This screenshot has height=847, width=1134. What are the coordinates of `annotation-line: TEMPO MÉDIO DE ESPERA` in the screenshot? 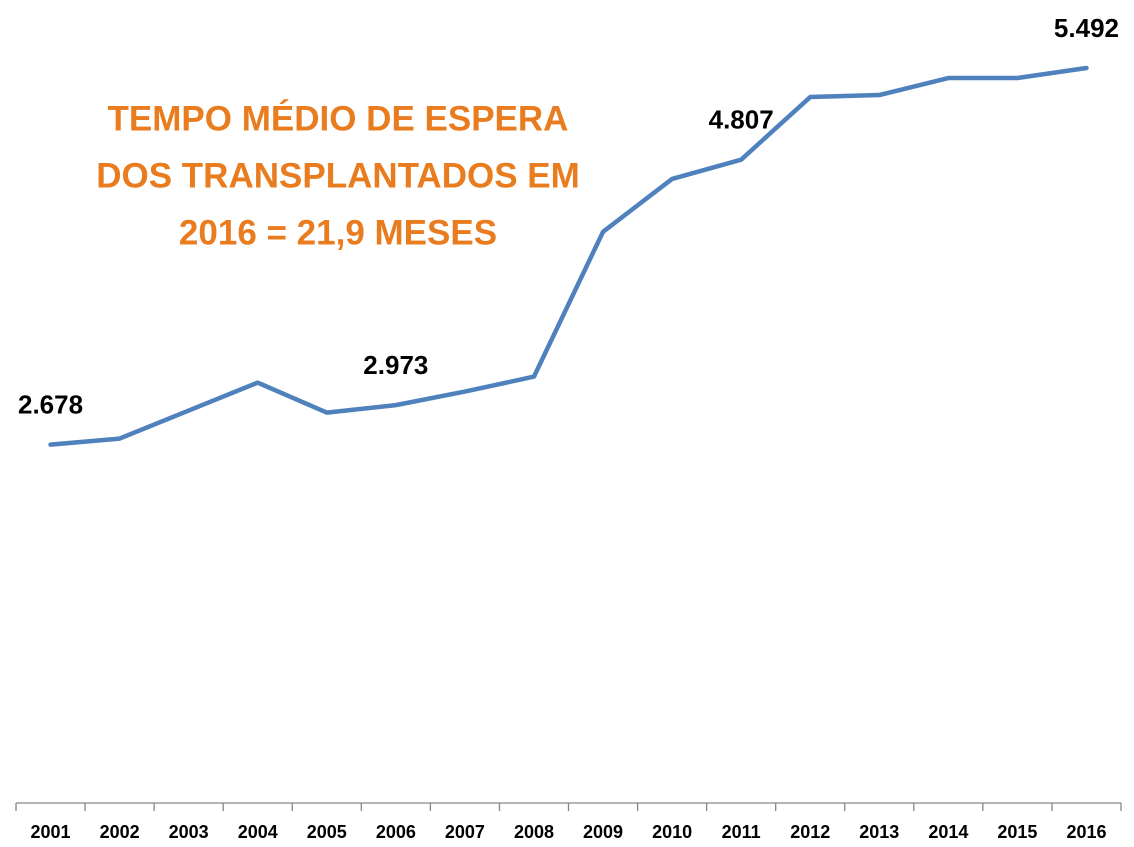 It's located at (338, 118).